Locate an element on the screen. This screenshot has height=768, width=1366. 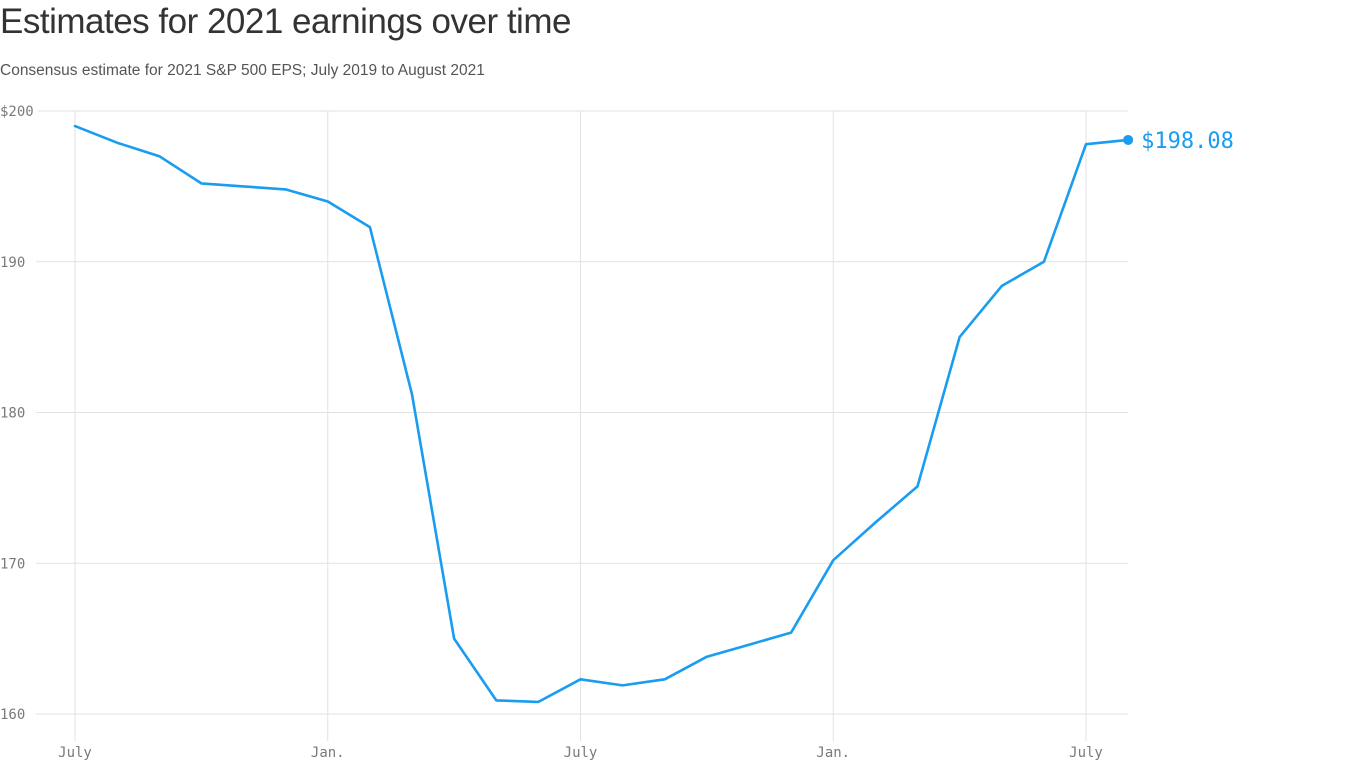
y-tick-label: $200 is located at coordinates (17, 112).